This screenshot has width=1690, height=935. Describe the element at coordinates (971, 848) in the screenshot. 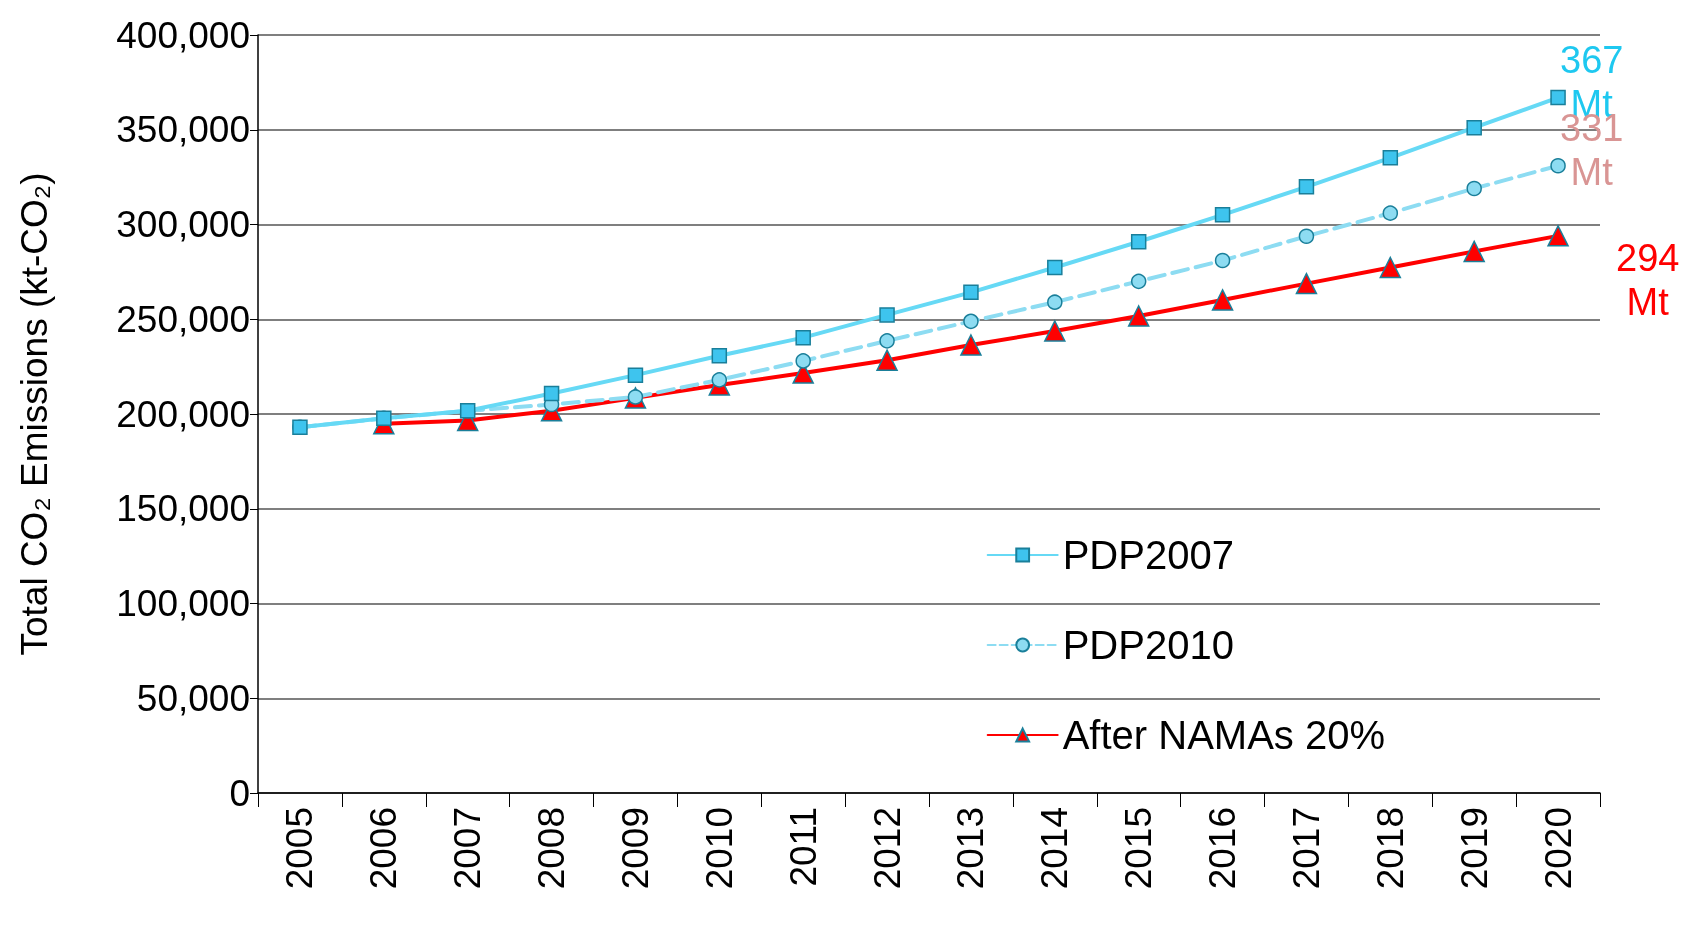

I see `x-tick-label: 2013` at that location.